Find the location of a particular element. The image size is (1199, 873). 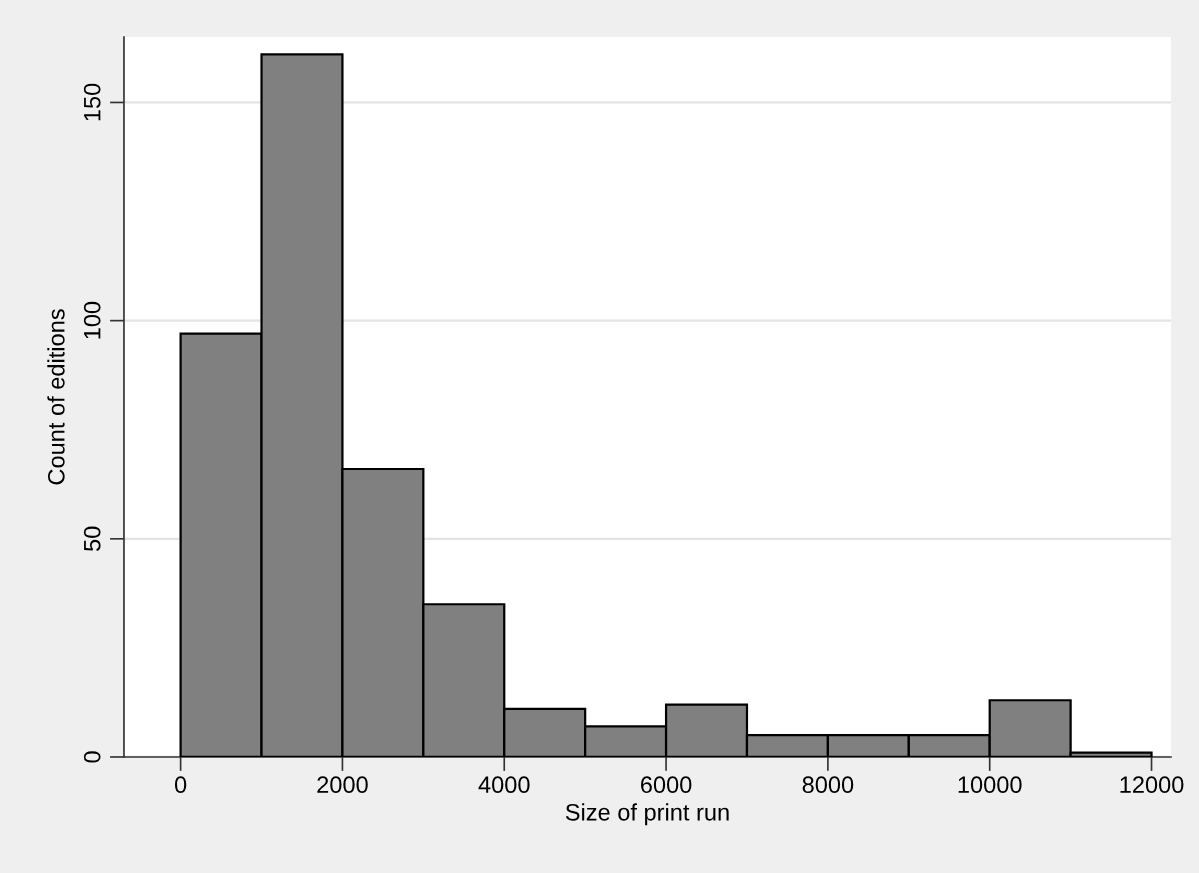

x-tick-label: 6000 is located at coordinates (666, 785).